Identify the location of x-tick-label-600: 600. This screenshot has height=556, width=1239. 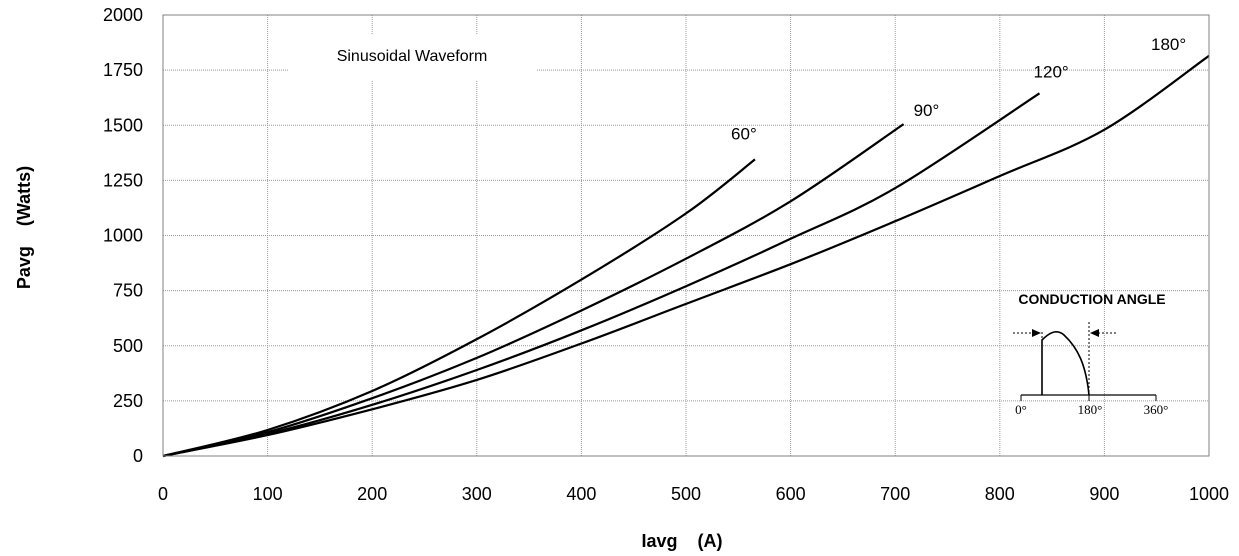
(791, 494).